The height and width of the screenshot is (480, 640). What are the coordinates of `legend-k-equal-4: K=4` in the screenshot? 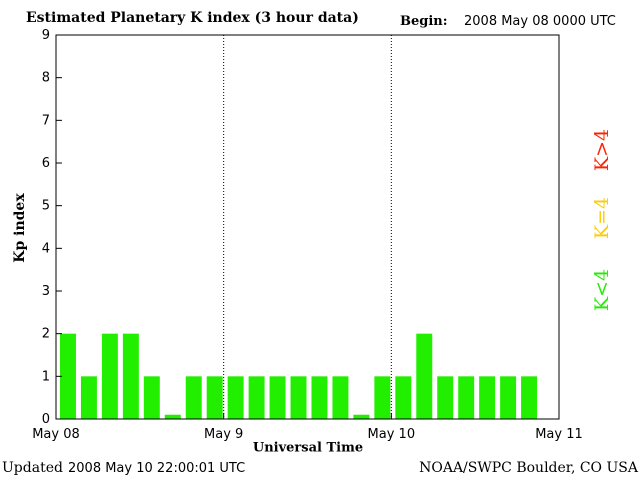 It's located at (602, 218).